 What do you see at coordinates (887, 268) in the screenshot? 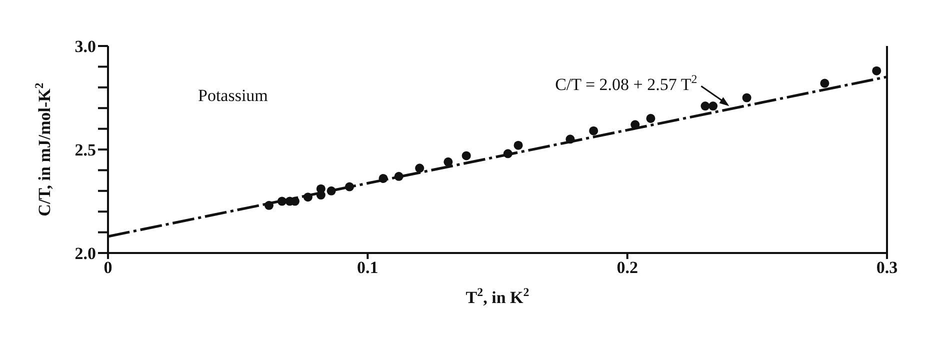
I see `x-tick-label: 0.3` at bounding box center [887, 268].